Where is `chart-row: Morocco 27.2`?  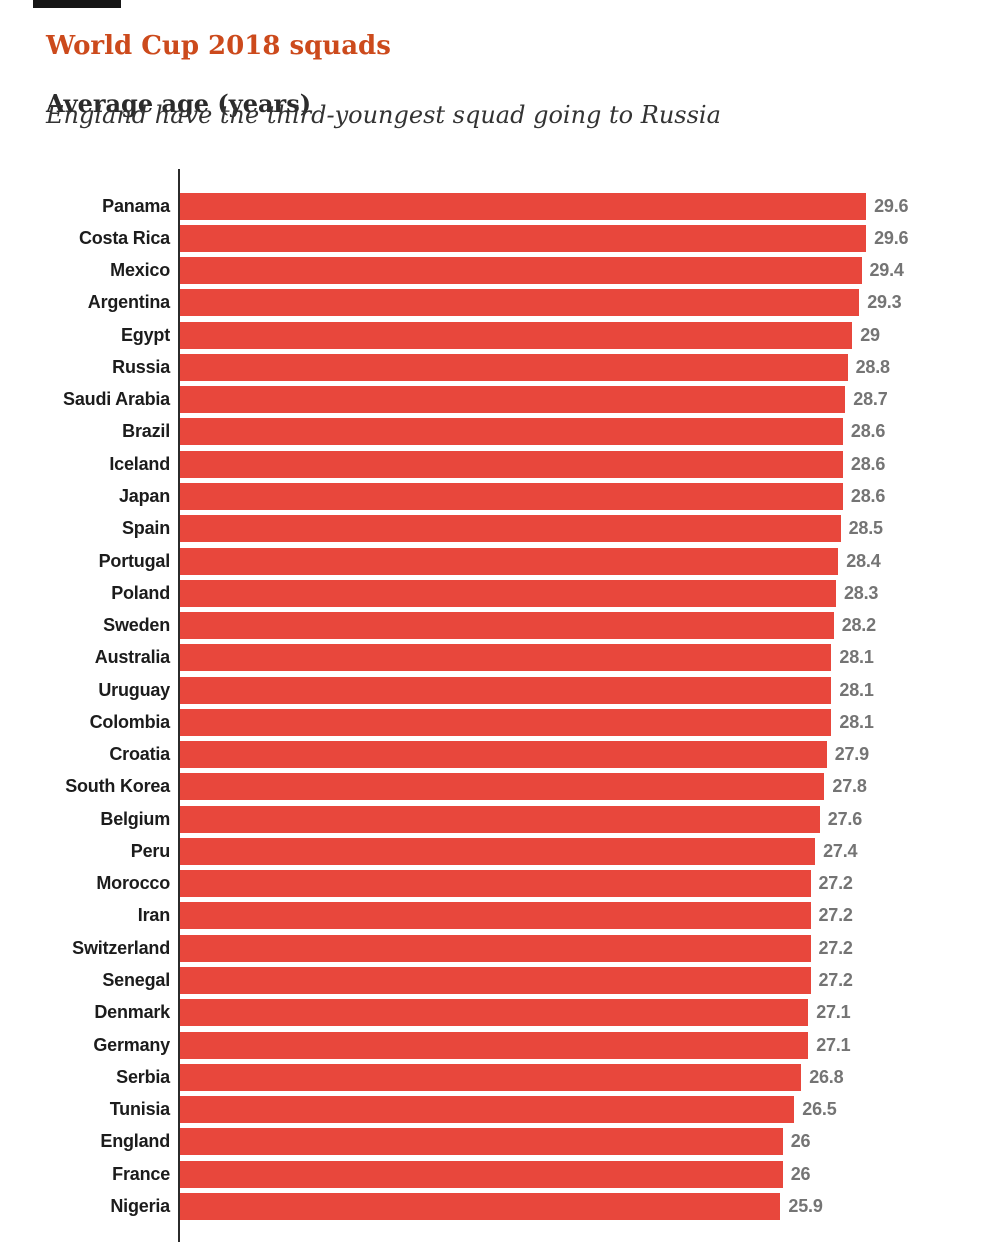
chart-row: Morocco 27.2 is located at coordinates (454, 884).